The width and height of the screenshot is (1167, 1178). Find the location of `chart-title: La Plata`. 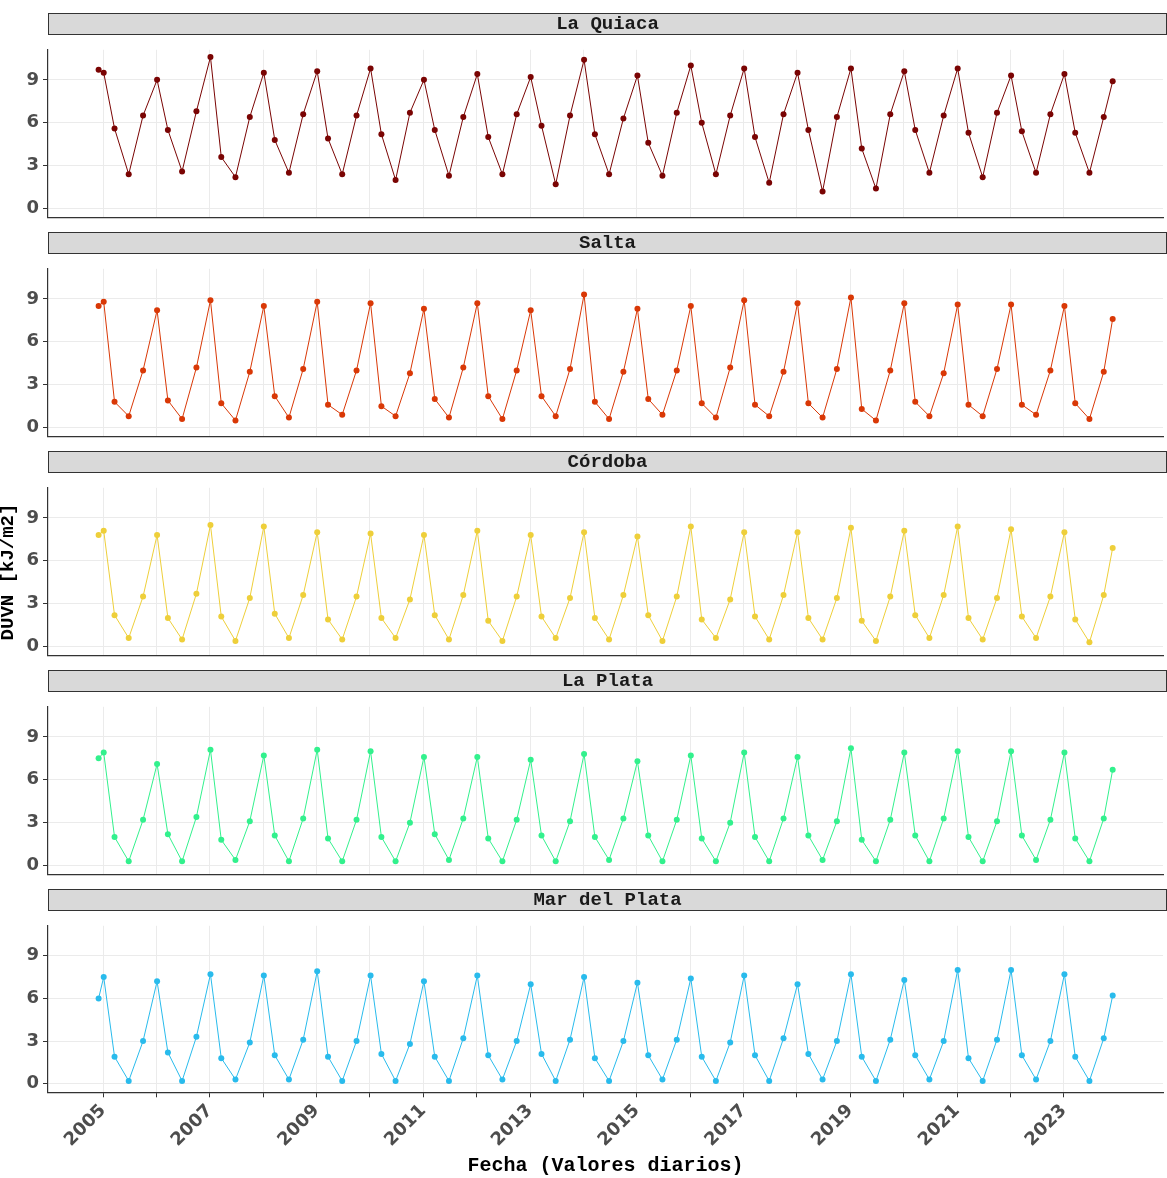

chart-title: La Plata is located at coordinates (607, 681).